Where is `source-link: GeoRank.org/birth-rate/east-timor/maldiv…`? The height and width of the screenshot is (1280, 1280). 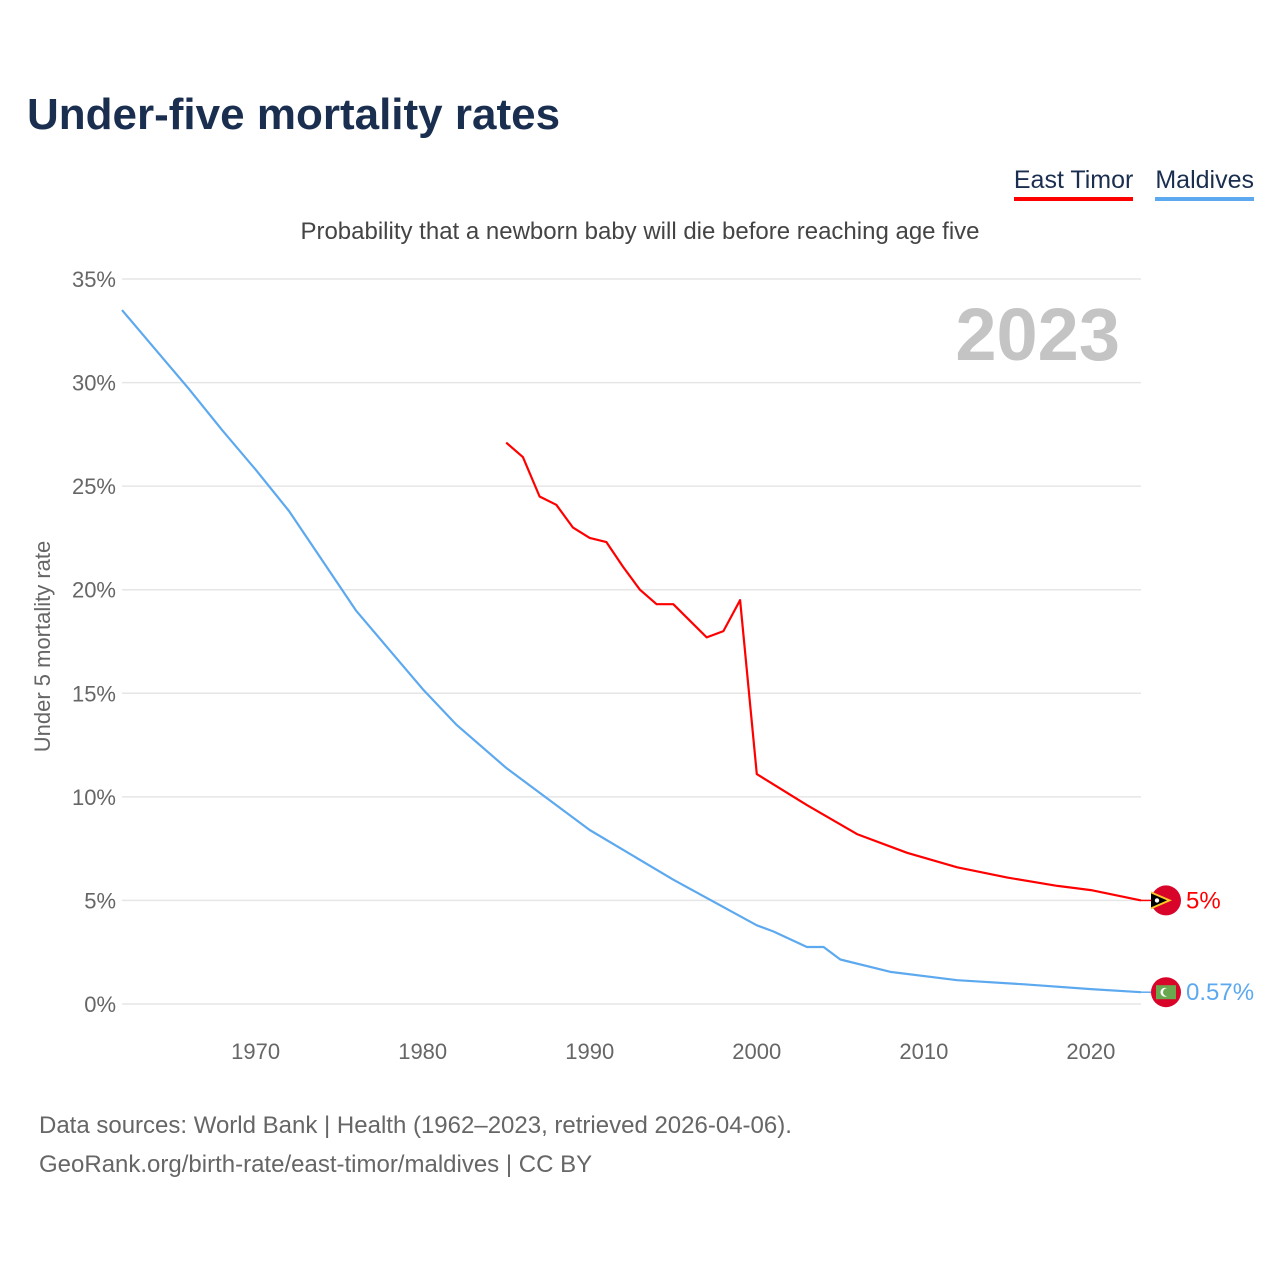
source-link: GeoRank.org/birth-rate/east-timor/maldiv… is located at coordinates (316, 1164).